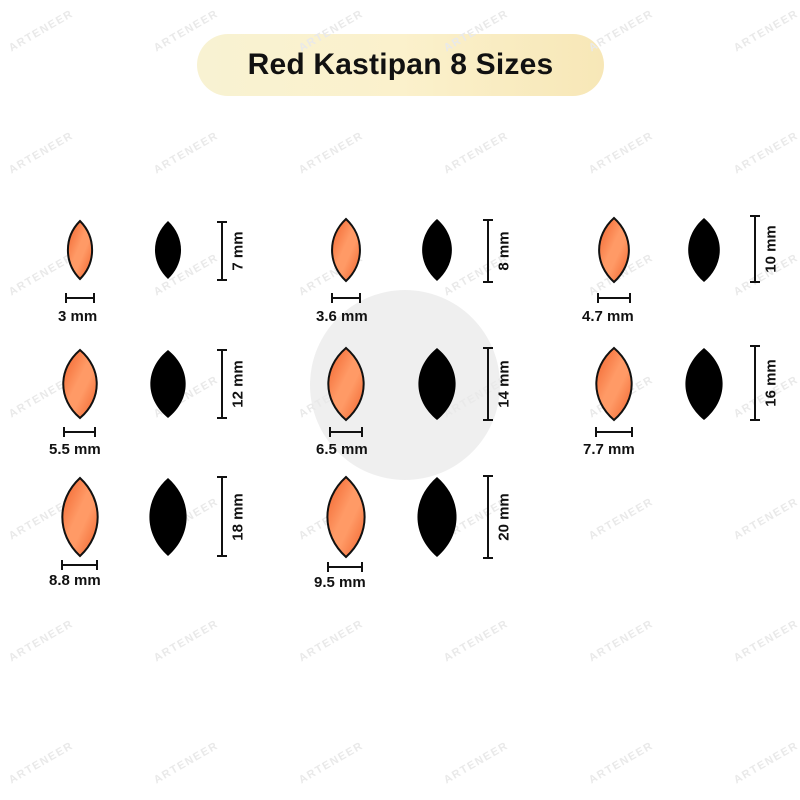  What do you see at coordinates (342, 449) in the screenshot?
I see `width-label: 6.5 mm` at bounding box center [342, 449].